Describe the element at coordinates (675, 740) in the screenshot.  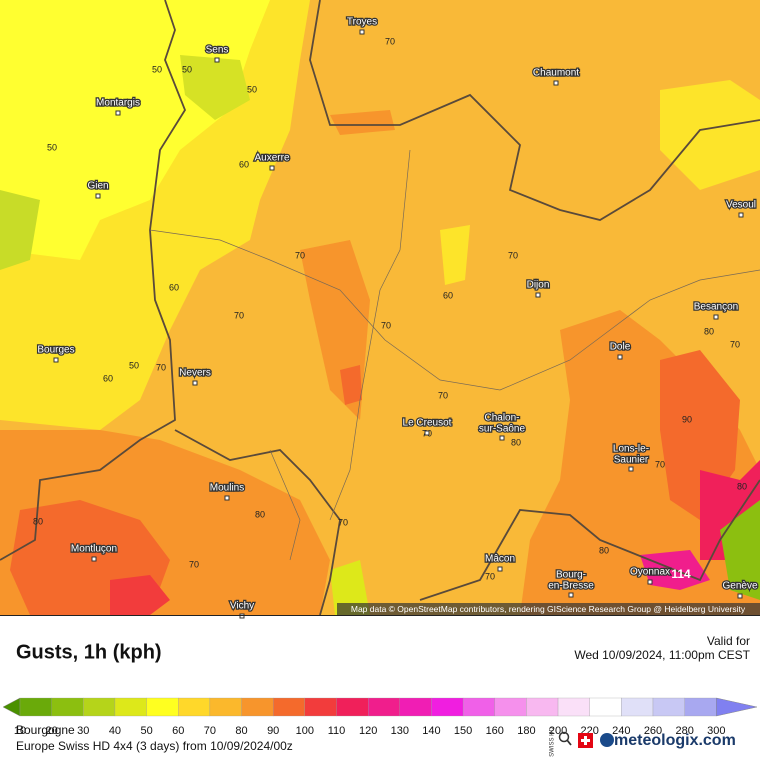
I see `brand: meteologix.com` at that location.